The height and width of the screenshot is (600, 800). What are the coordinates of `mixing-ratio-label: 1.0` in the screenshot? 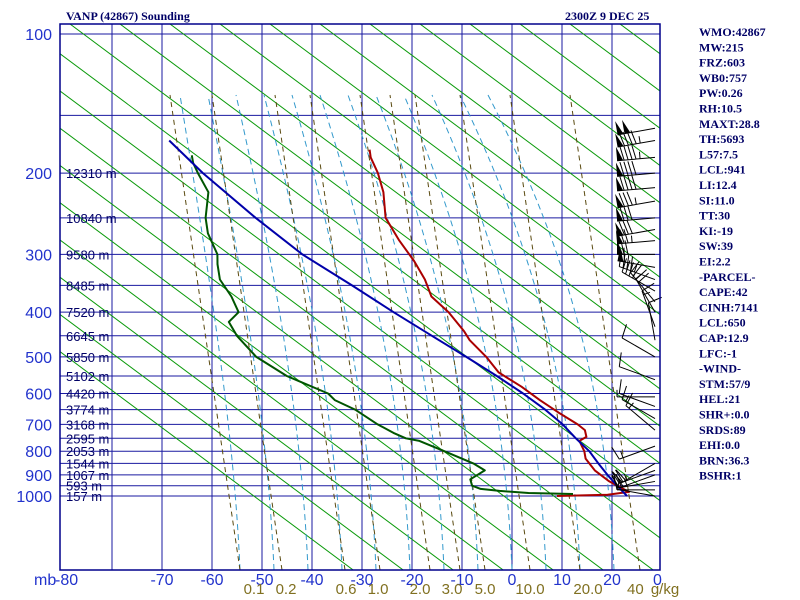 It's located at (378, 589).